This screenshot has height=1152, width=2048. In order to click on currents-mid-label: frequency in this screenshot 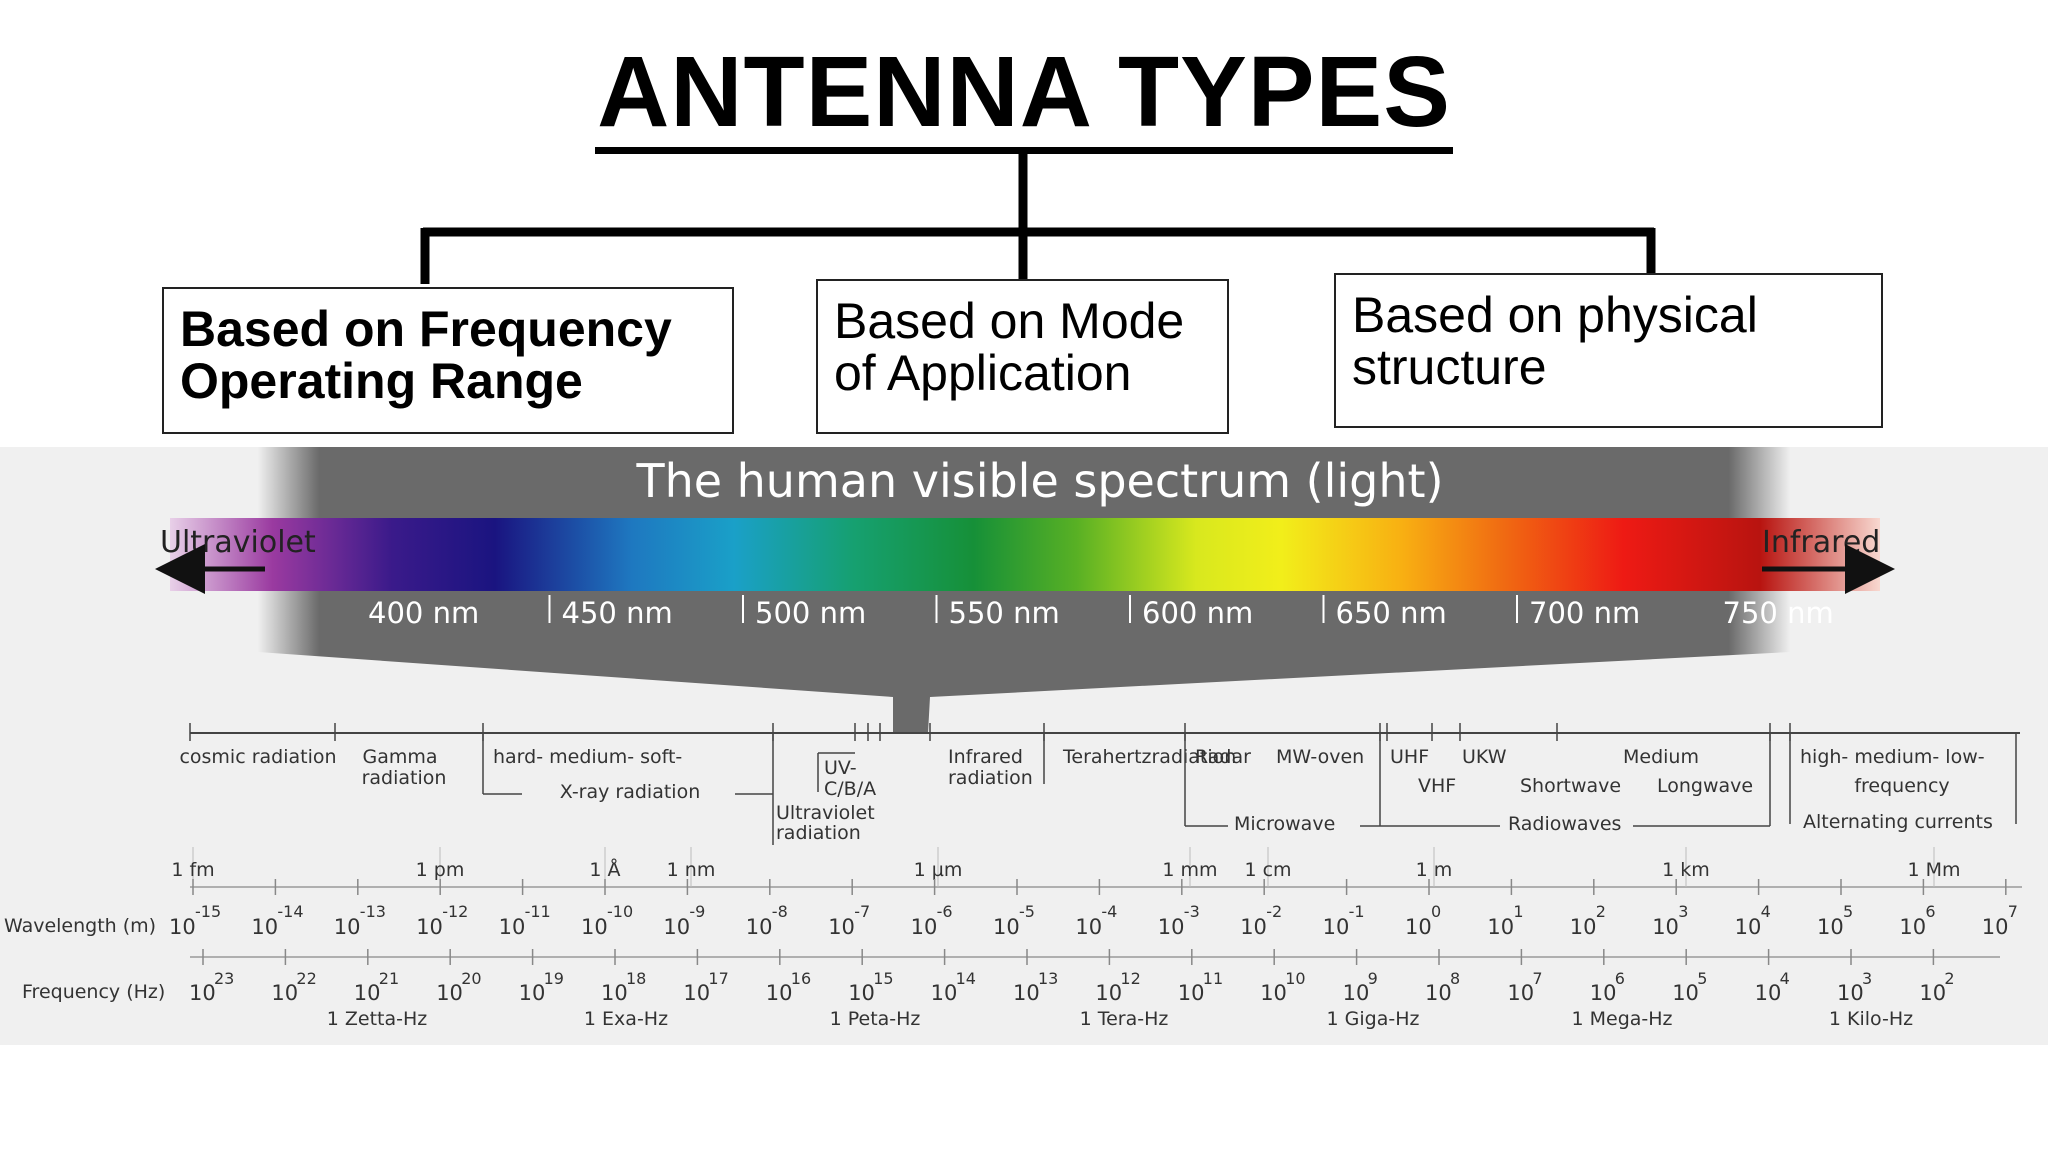, I will do `click(1901, 786)`.